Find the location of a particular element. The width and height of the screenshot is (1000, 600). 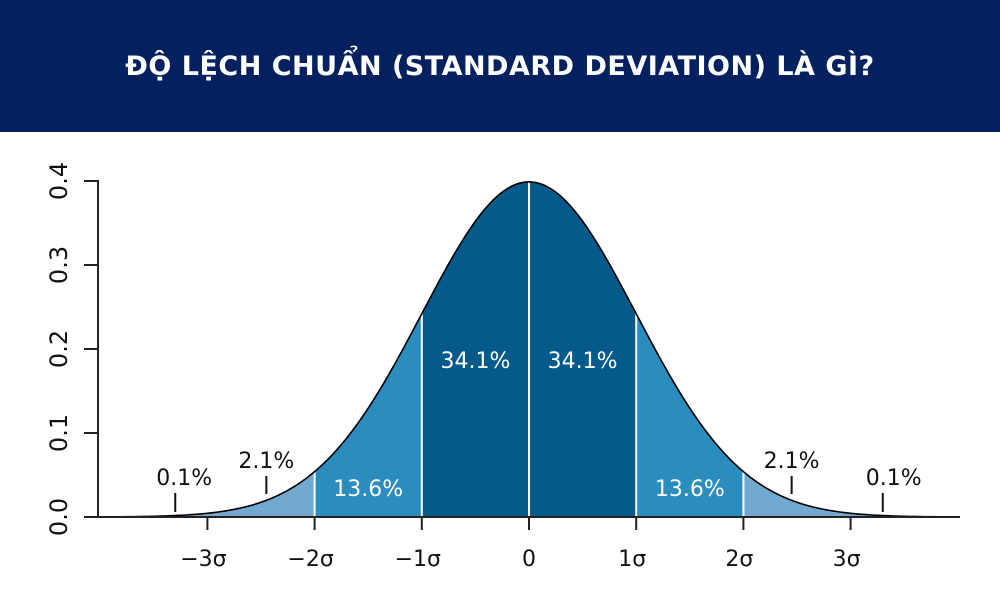

x-tick-label: 1σ is located at coordinates (632, 559).